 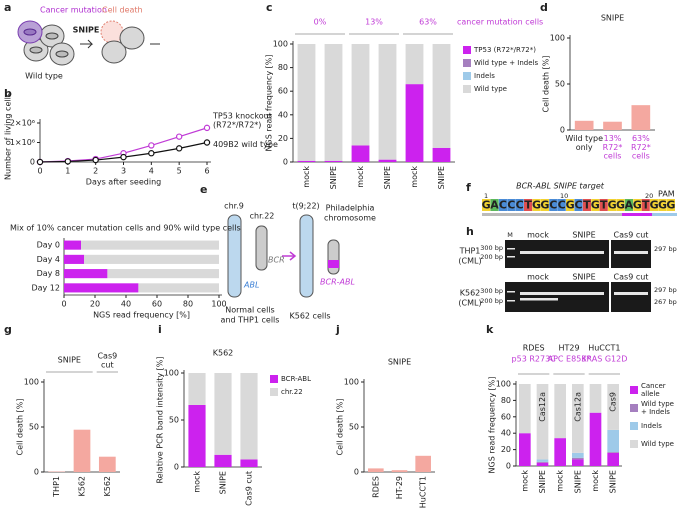 I want to click on legend-label: TP53 (R72*/R72*), so click(x=504, y=50).